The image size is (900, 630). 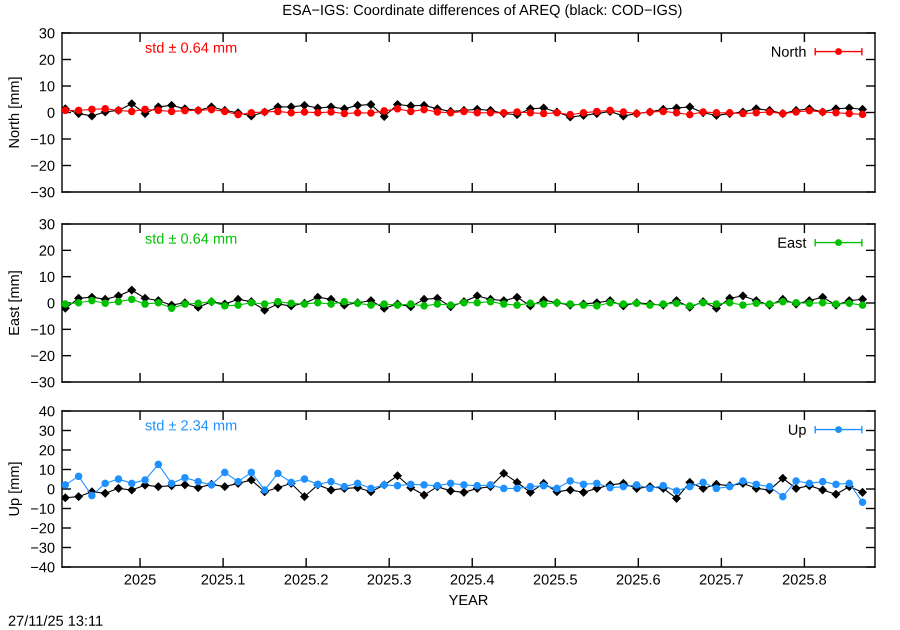 I want to click on x-tick-label: 2025, so click(x=140, y=579).